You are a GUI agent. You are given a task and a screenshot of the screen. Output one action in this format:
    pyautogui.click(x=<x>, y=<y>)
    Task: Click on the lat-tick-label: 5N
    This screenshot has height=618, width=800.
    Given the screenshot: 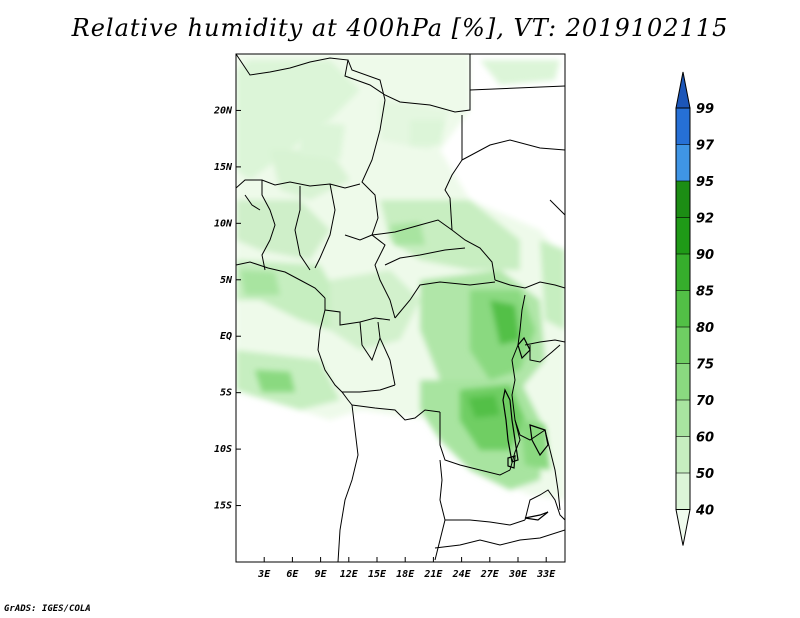 What is the action you would take?
    pyautogui.click(x=226, y=280)
    